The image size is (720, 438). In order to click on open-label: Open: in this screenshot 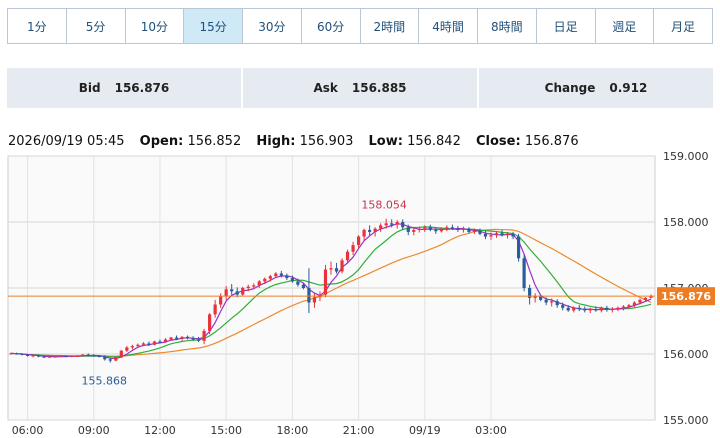, I will do `click(161, 141)`.